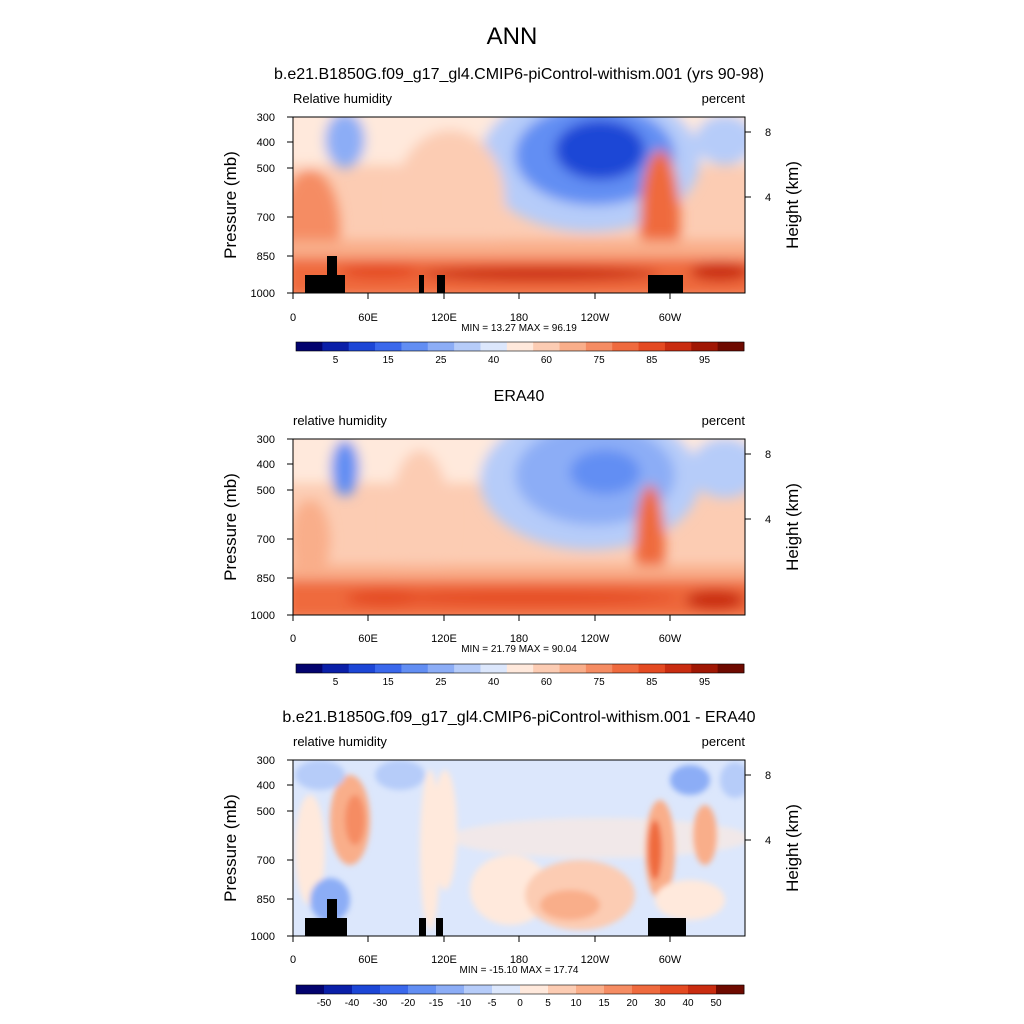 The width and height of the screenshot is (1024, 1024). What do you see at coordinates (352, 1003) in the screenshot?
I see `colorbar-label: -40` at bounding box center [352, 1003].